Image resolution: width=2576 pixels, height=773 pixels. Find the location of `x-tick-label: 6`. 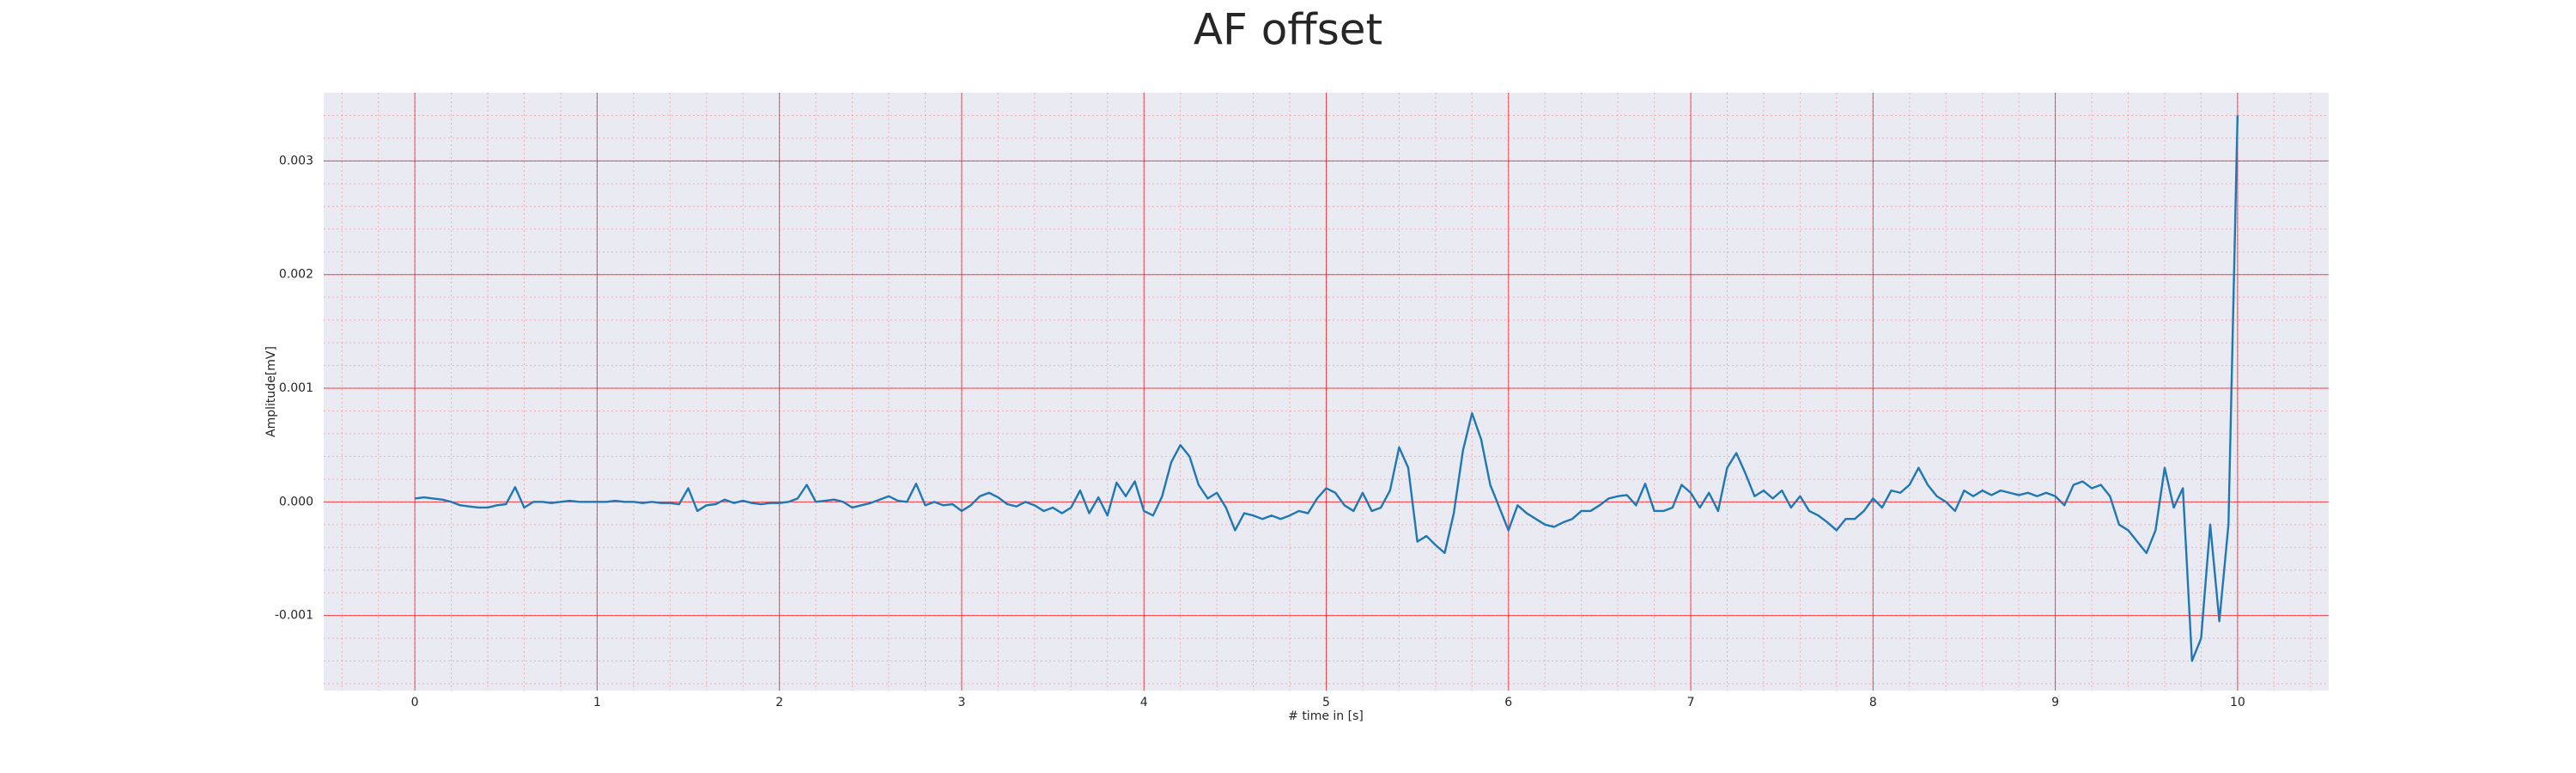

x-tick-label: 6 is located at coordinates (1508, 702).